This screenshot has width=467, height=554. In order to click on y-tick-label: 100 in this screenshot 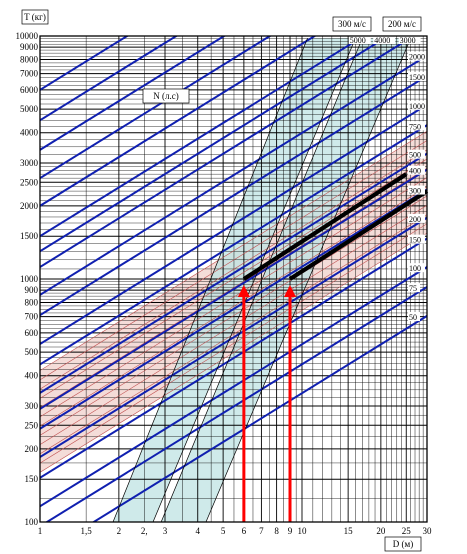, I will do `click(32, 522)`.